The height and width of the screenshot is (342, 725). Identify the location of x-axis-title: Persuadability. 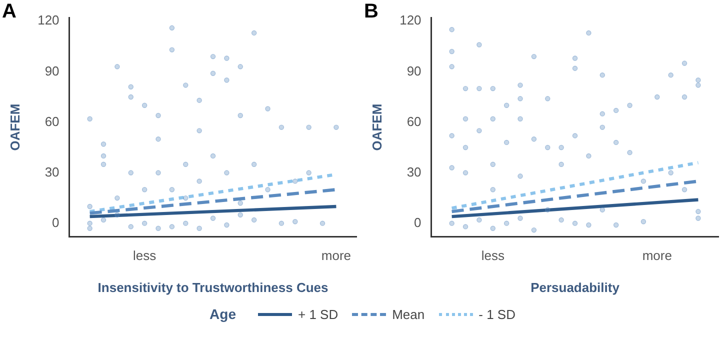
(575, 287).